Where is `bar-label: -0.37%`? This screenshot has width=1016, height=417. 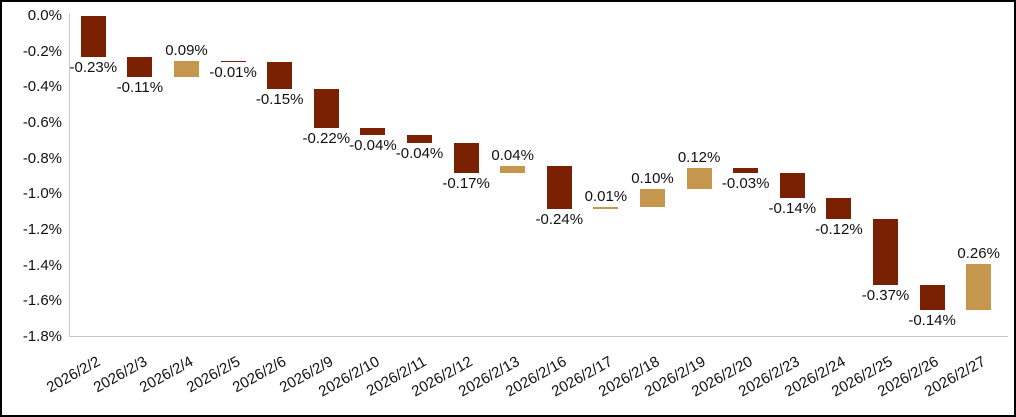
bar-label: -0.37% is located at coordinates (885, 296).